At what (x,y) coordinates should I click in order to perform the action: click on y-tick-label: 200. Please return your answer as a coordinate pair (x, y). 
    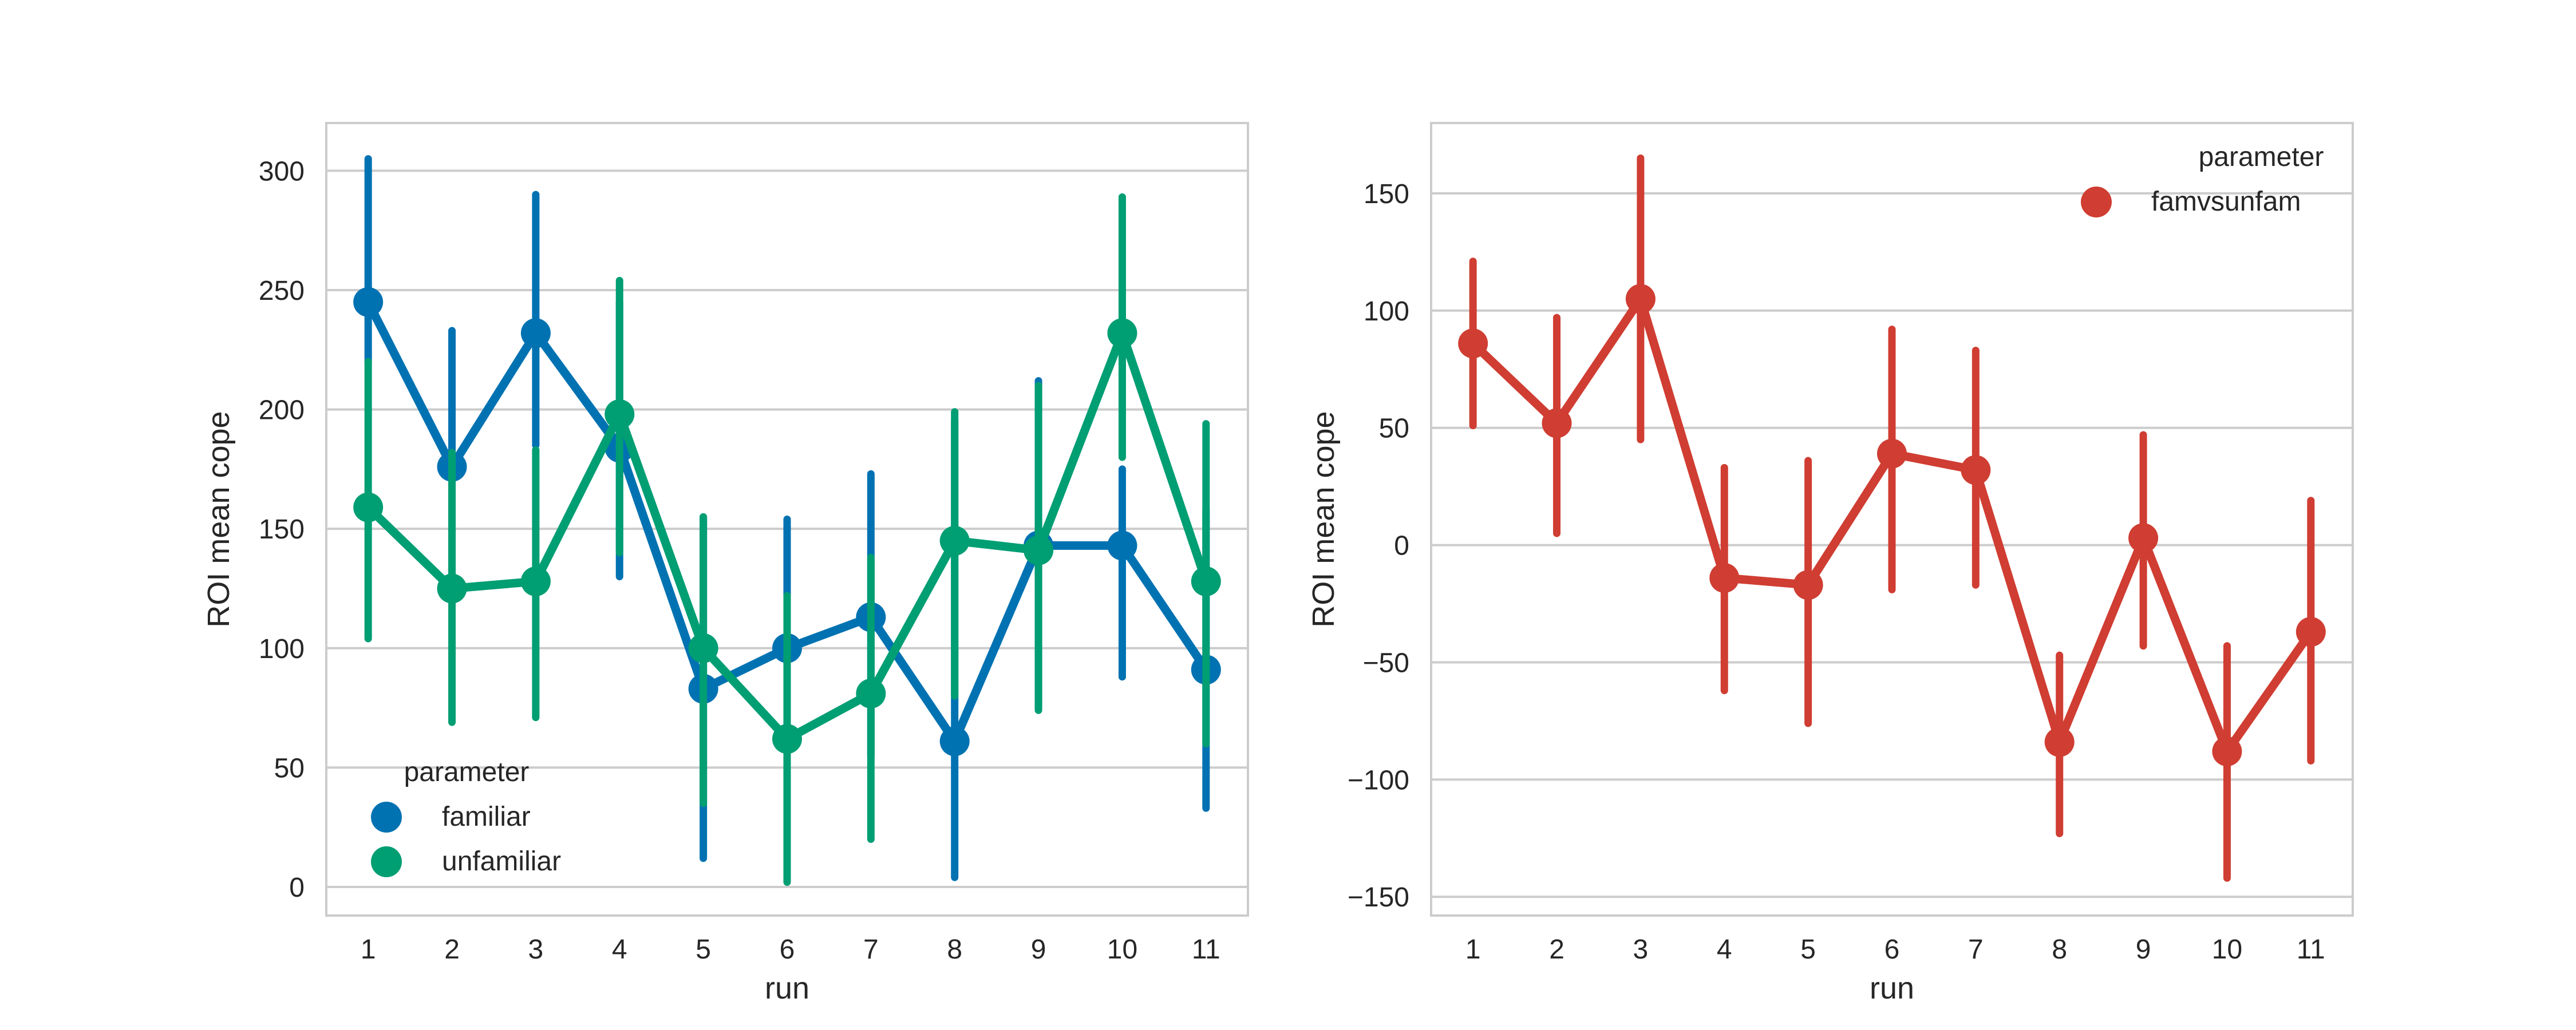
    Looking at the image, I should click on (282, 410).